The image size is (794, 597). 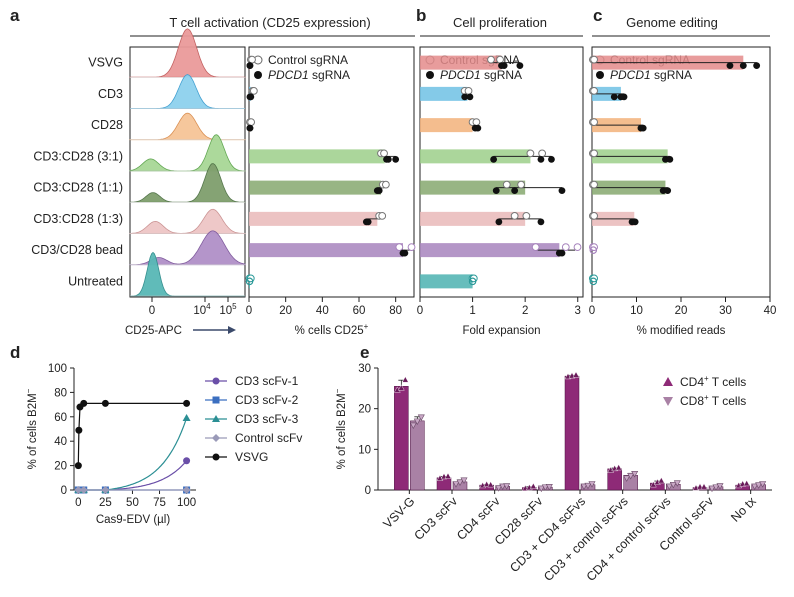 I want to click on x-tick-label: 25, so click(x=105, y=503).